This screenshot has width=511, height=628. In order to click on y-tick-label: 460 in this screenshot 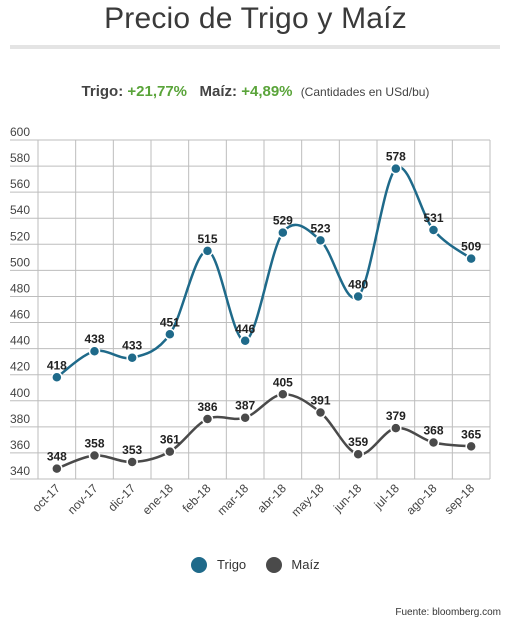, I will do `click(20, 315)`.